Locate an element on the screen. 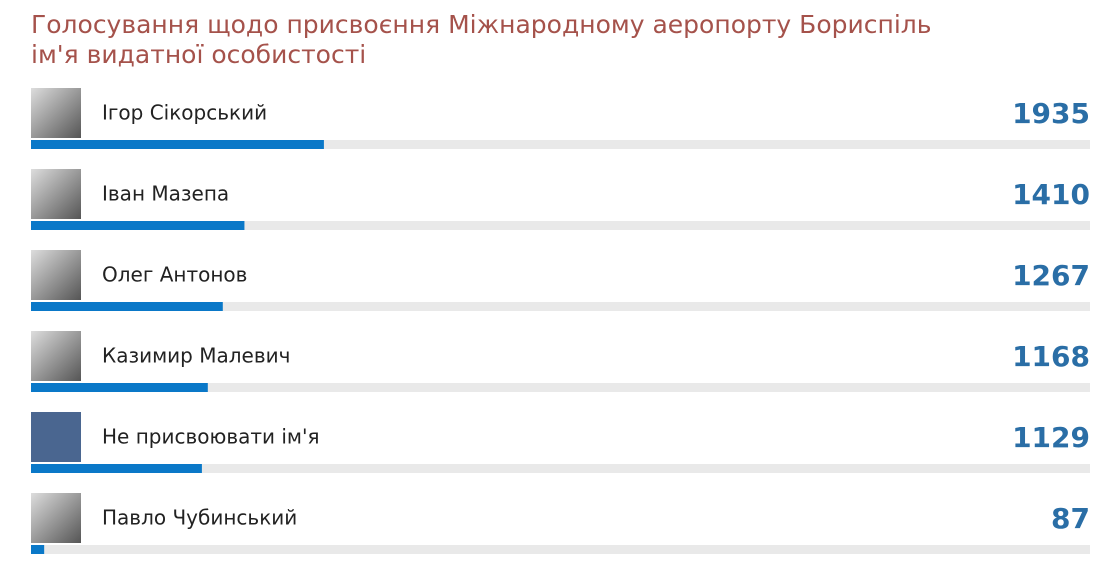 Image resolution: width=1120 pixels, height=577 pixels. candidate-name: Ігор Сікорський is located at coordinates (184, 113).